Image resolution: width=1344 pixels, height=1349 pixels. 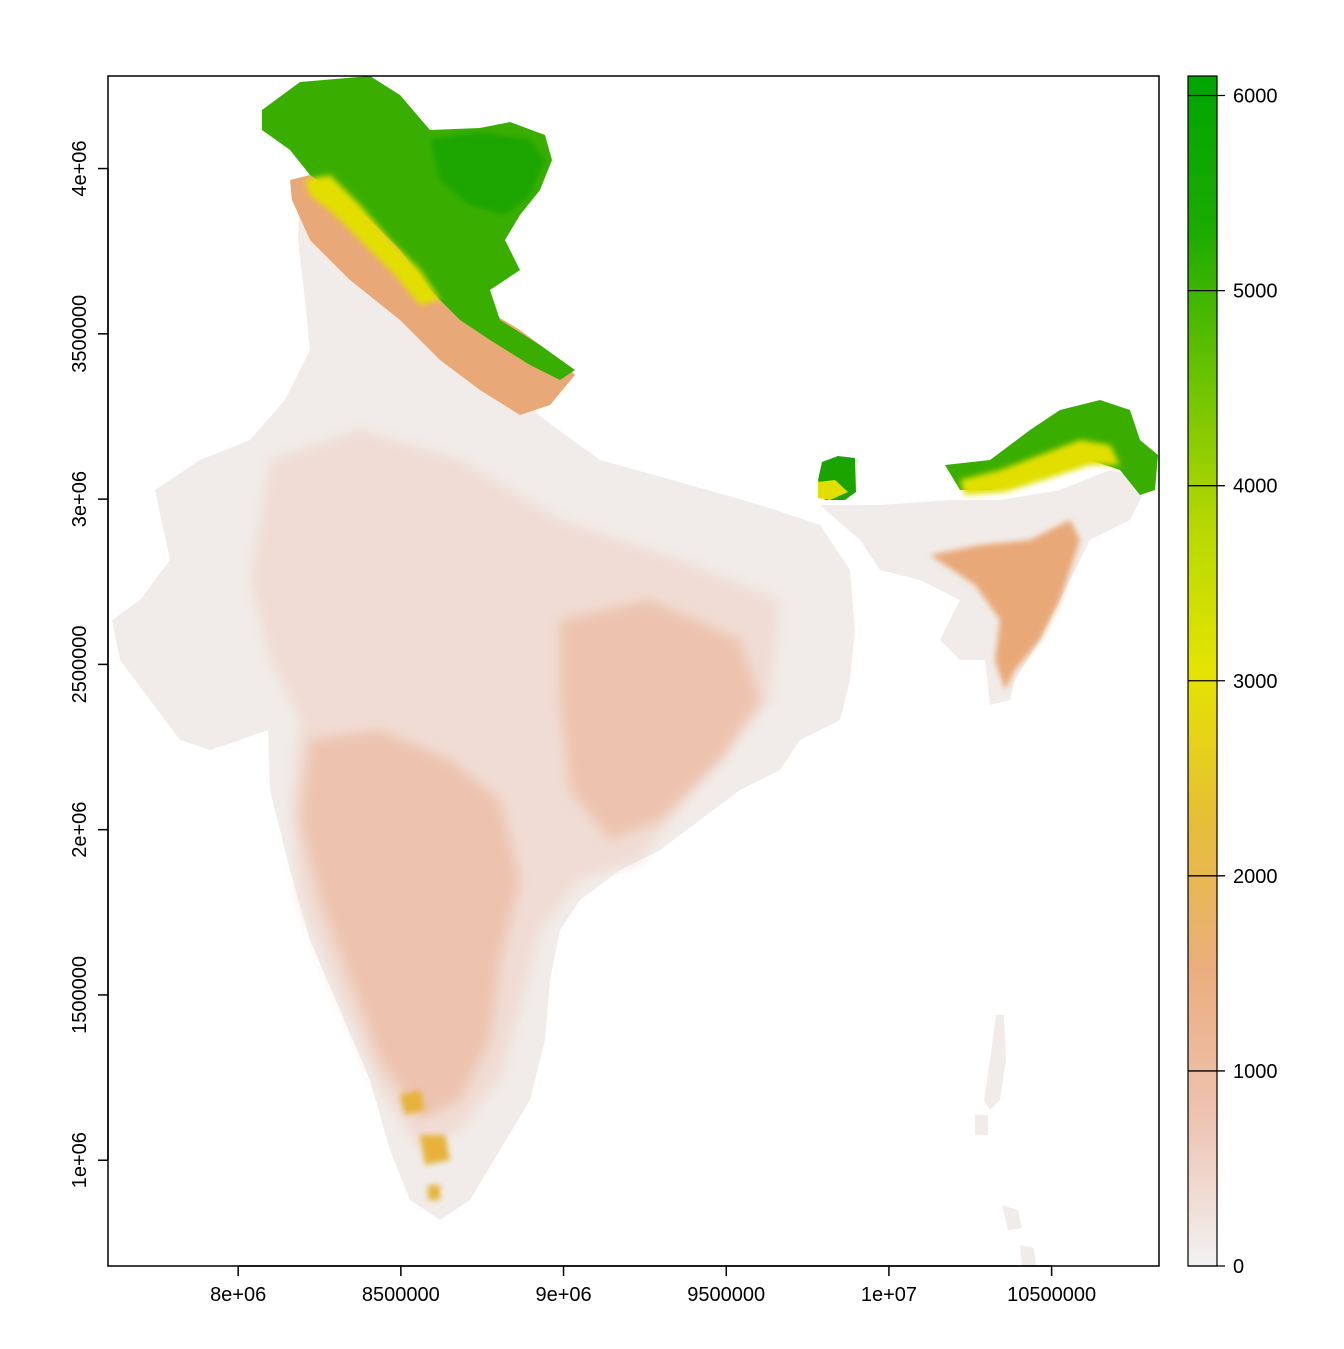 What do you see at coordinates (487, 173) in the screenshot?
I see `kashmir-dark-green` at bounding box center [487, 173].